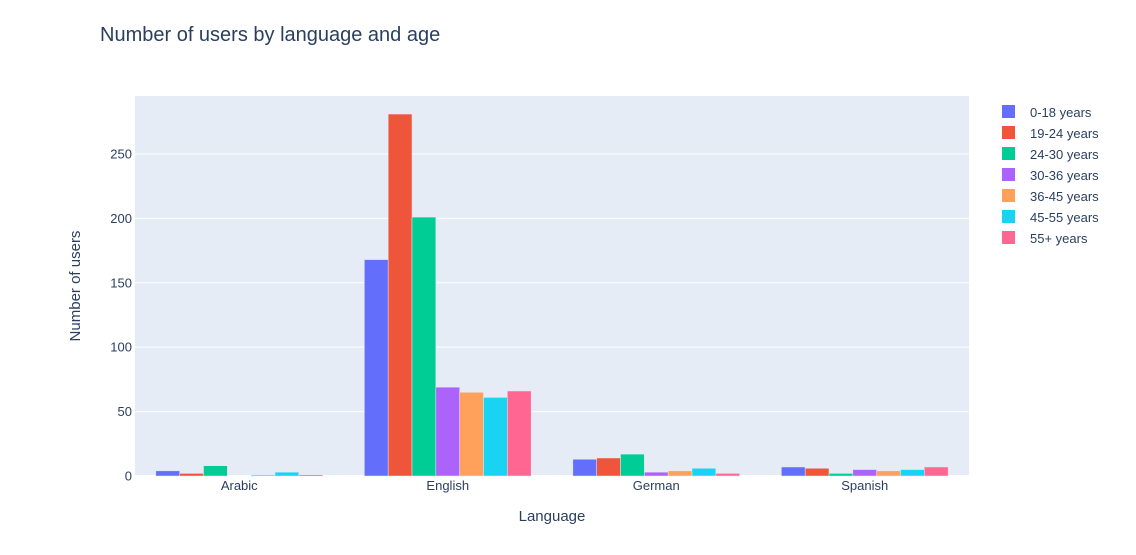 The width and height of the screenshot is (1136, 555). What do you see at coordinates (125, 411) in the screenshot?
I see `y-tick-label: 50` at bounding box center [125, 411].